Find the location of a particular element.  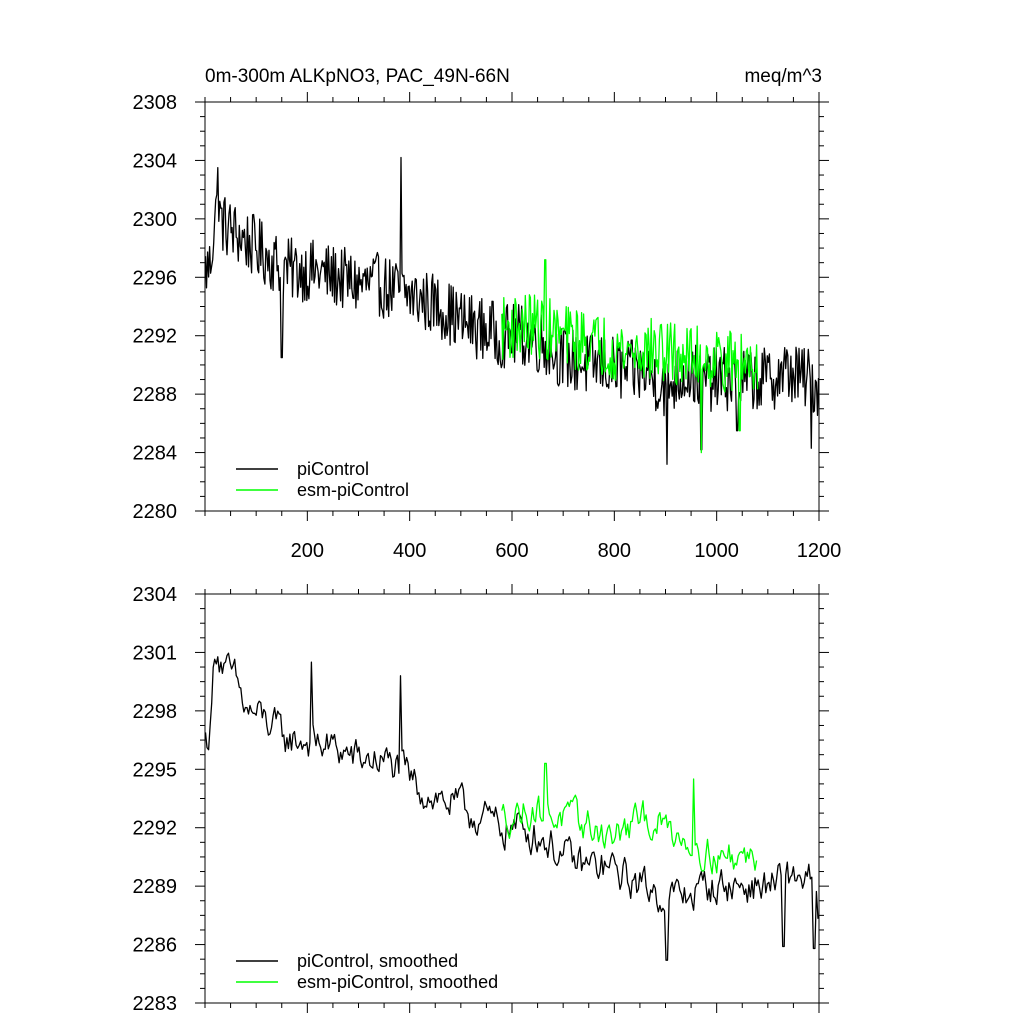

top-panel-x-tick-labels: 200 400 600 800 1000 1200 is located at coordinates (566, 551).